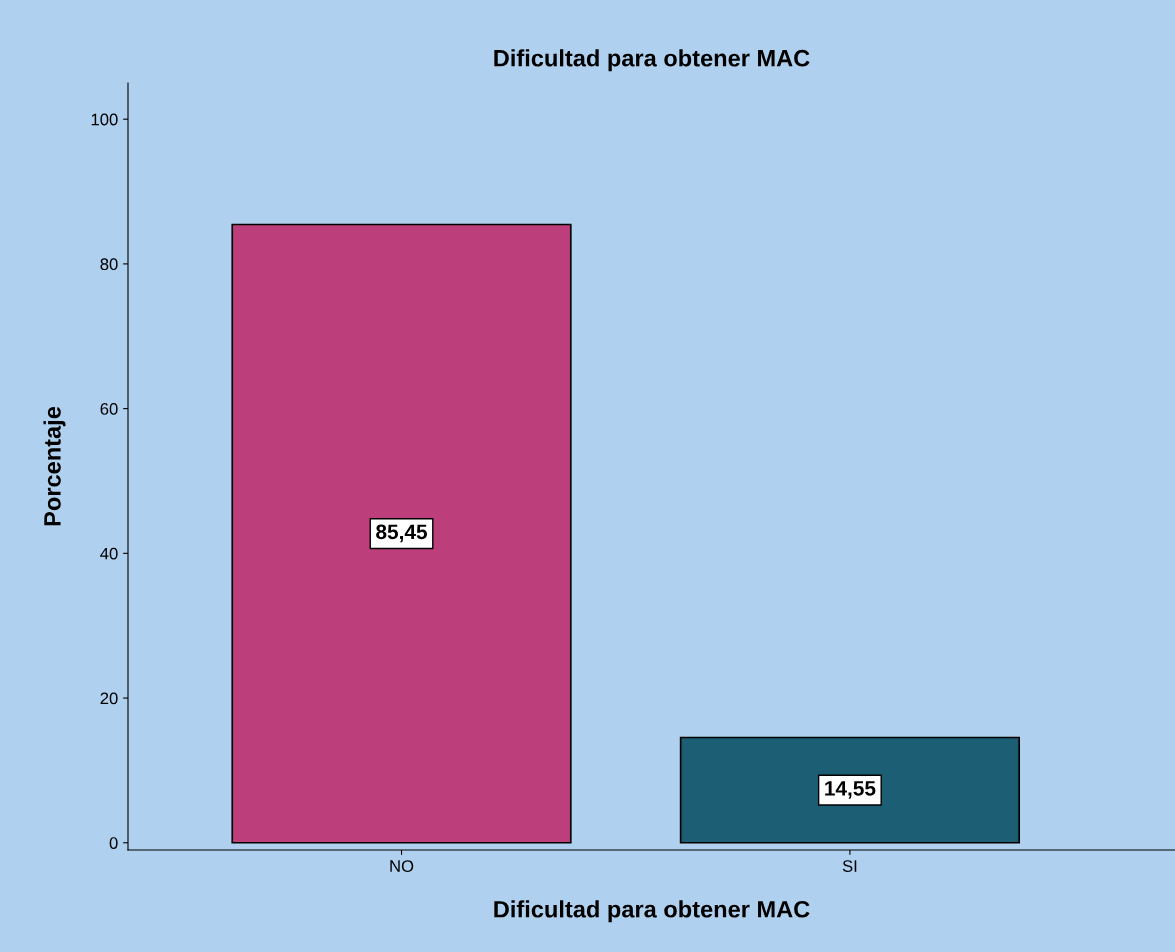 Image resolution: width=1175 pixels, height=952 pixels. What do you see at coordinates (104, 119) in the screenshot?
I see `y-tick-label: 100` at bounding box center [104, 119].